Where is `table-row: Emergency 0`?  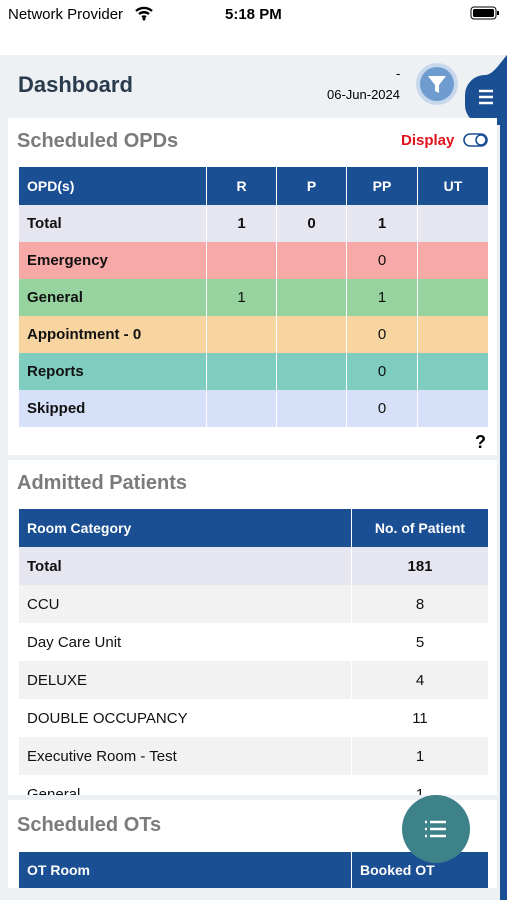
table-row: Emergency 0 is located at coordinates (254, 261).